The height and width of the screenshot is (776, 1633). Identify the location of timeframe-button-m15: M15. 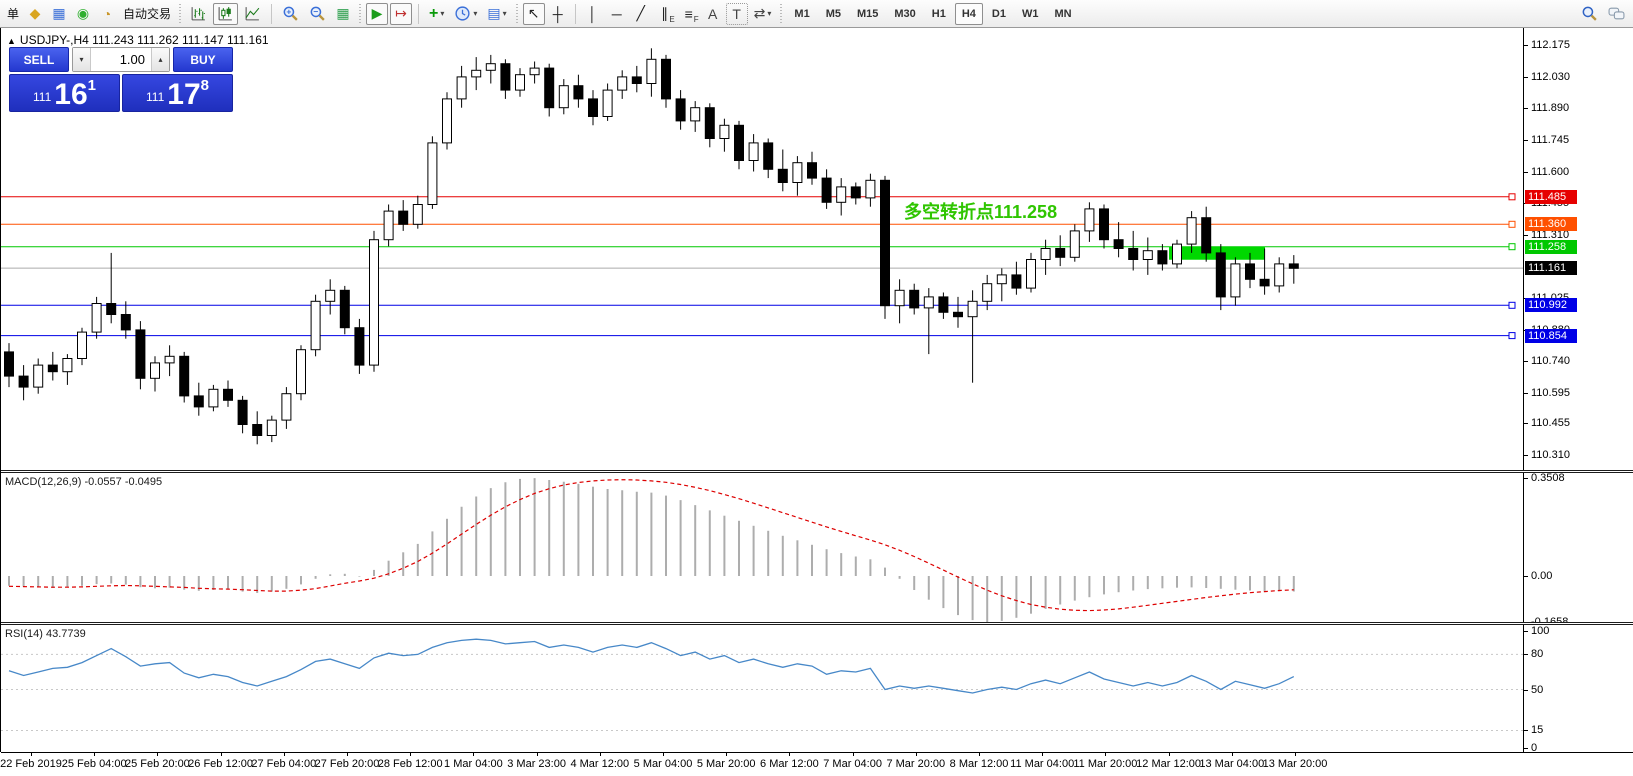
(867, 13).